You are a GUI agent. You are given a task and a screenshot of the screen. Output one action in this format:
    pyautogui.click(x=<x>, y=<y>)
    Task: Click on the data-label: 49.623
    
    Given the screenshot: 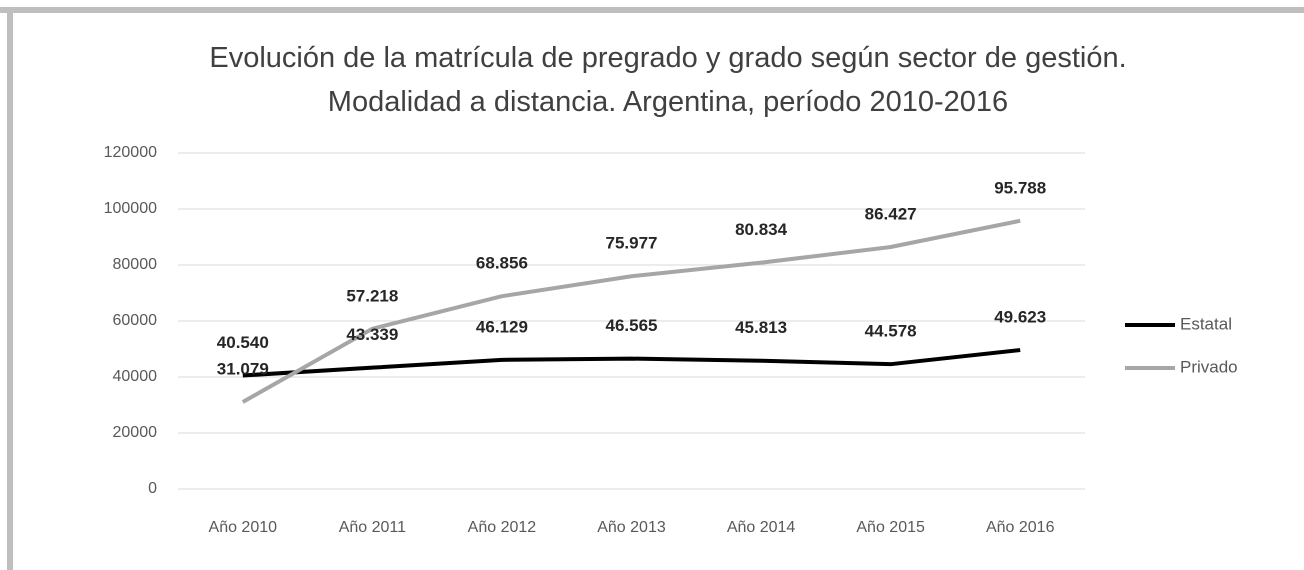 What is the action you would take?
    pyautogui.click(x=1020, y=317)
    